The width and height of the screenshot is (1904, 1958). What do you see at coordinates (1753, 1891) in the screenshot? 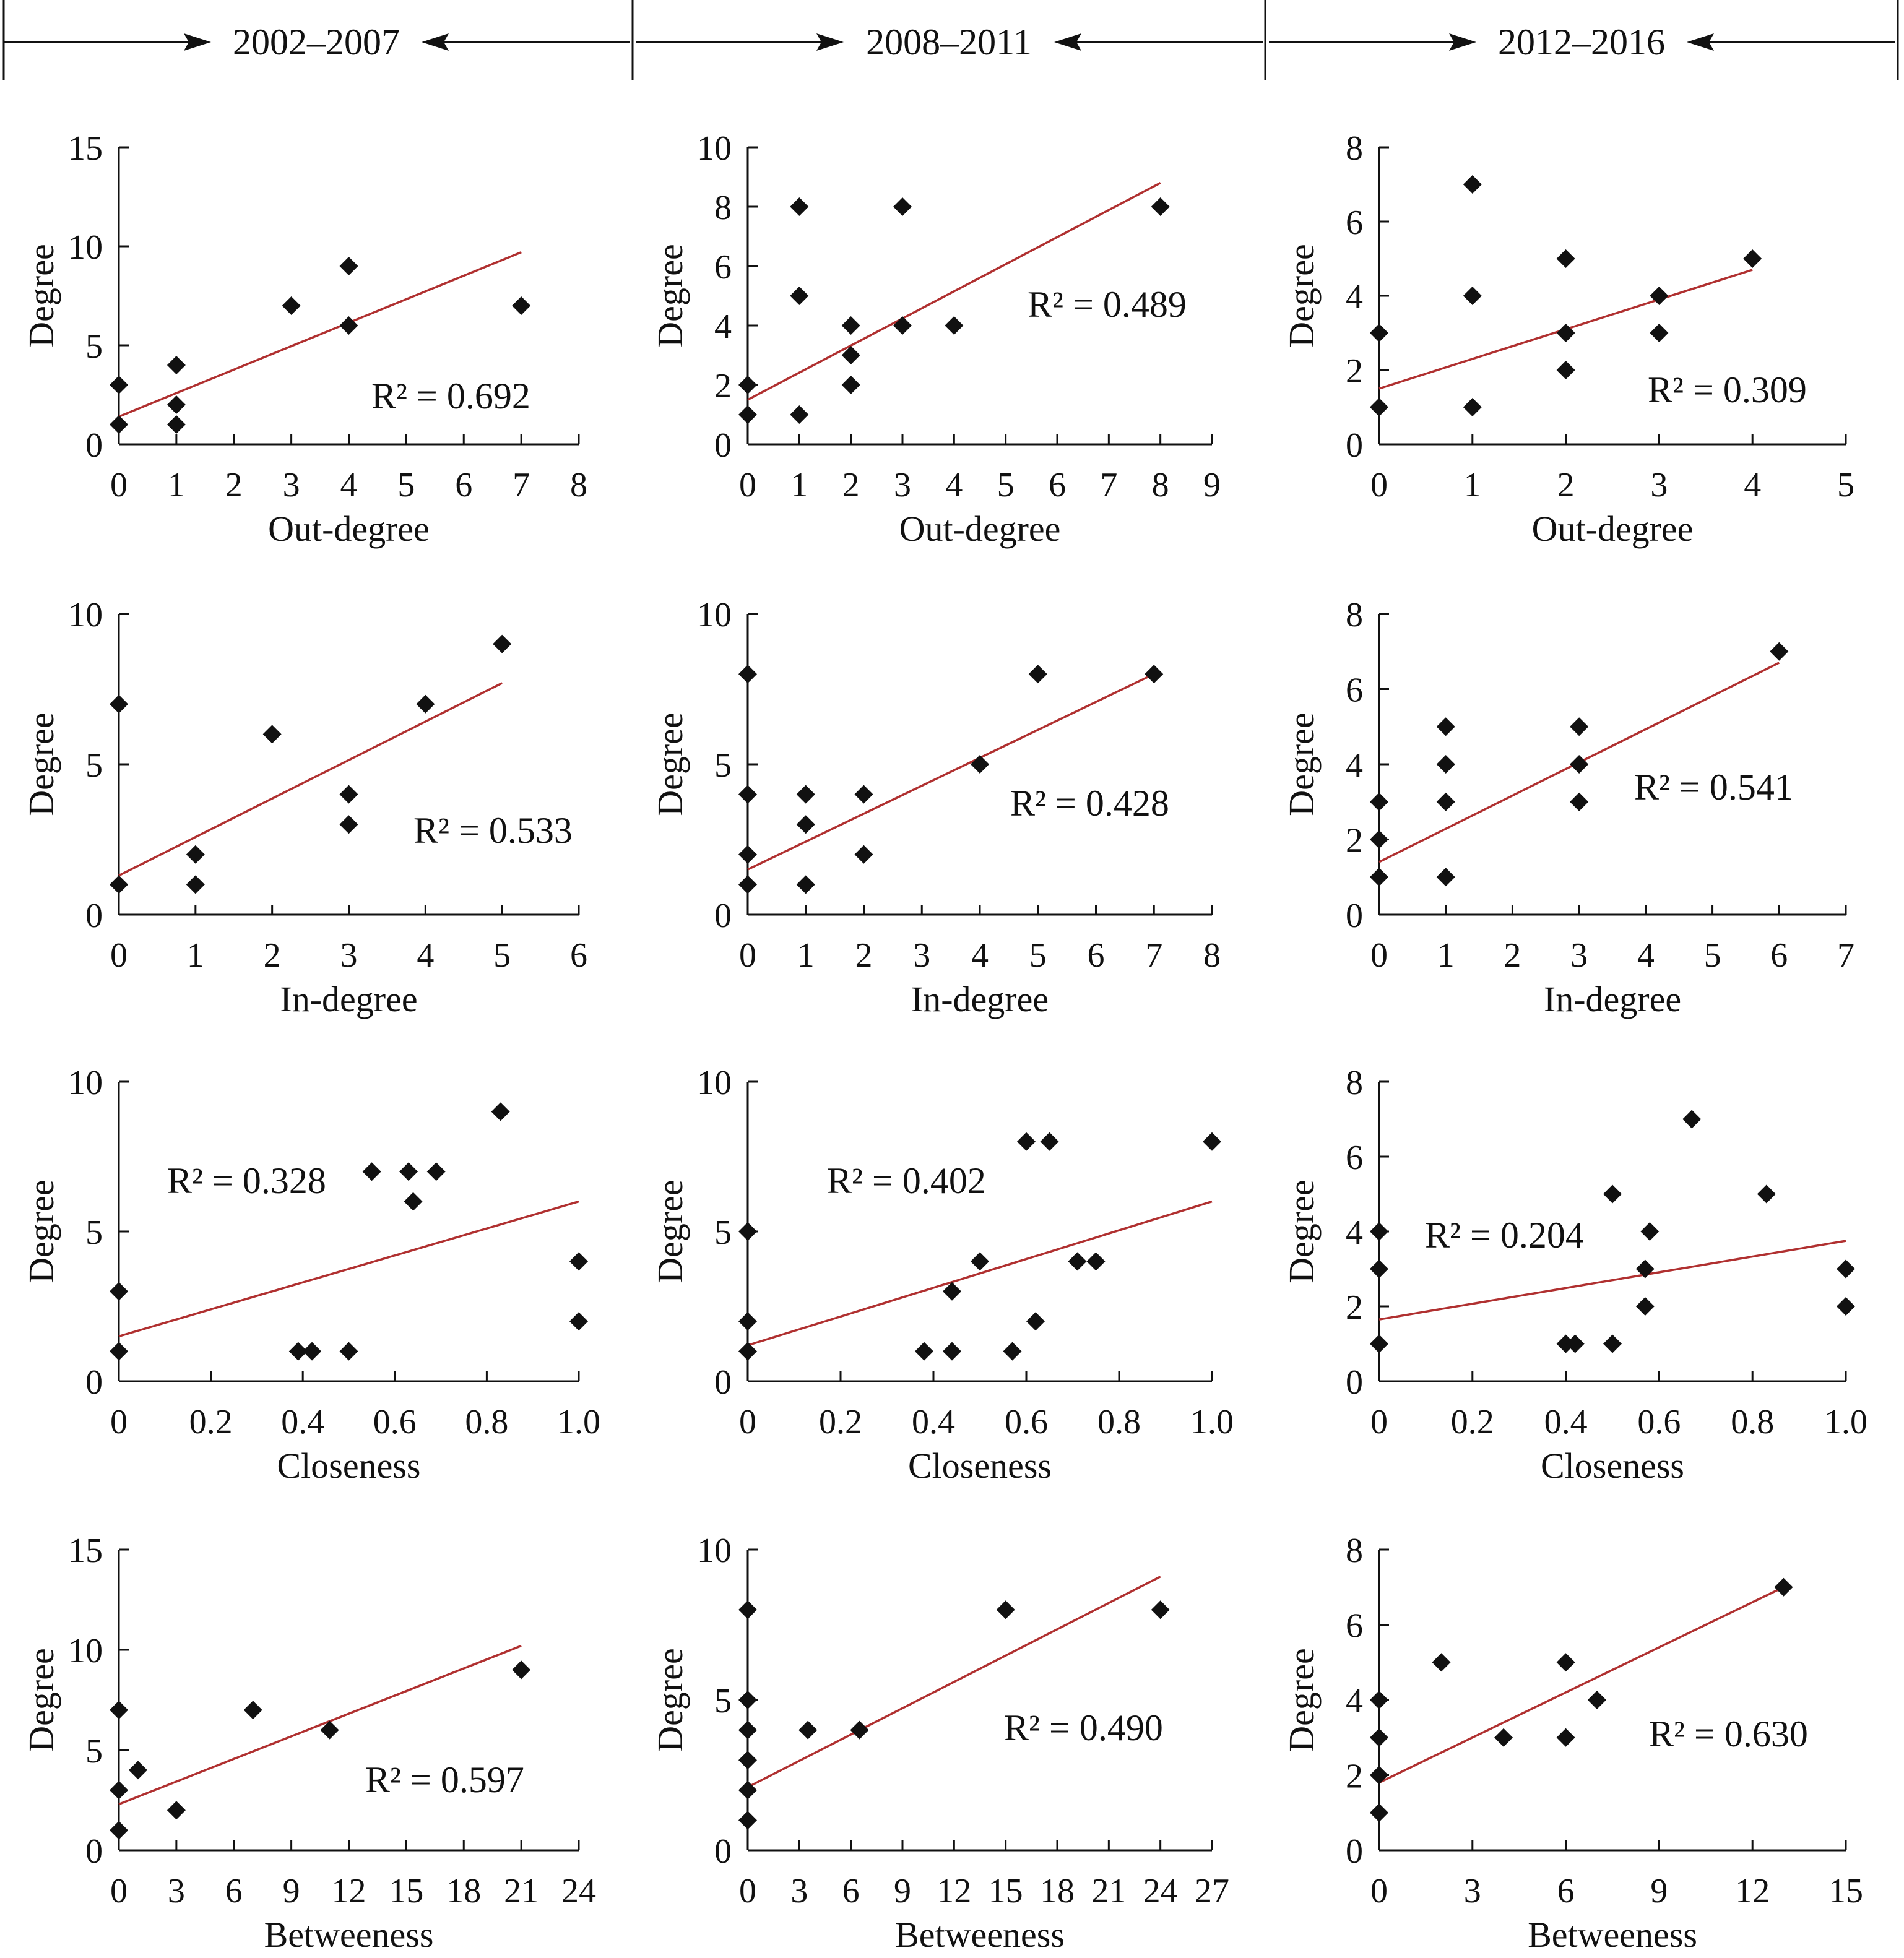
I see `x-tick-label: 12` at bounding box center [1753, 1891].